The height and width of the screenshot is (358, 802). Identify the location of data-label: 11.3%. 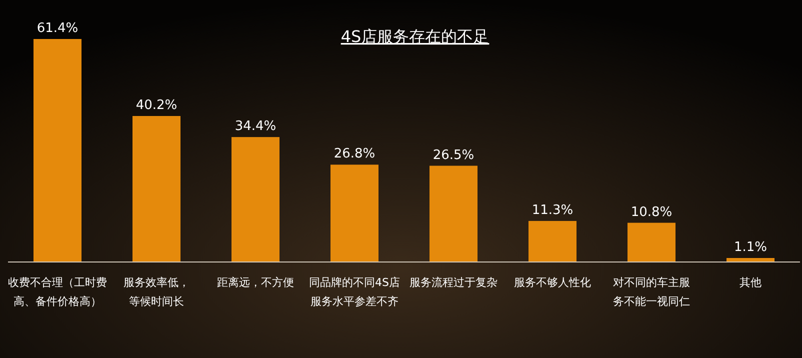
(553, 210).